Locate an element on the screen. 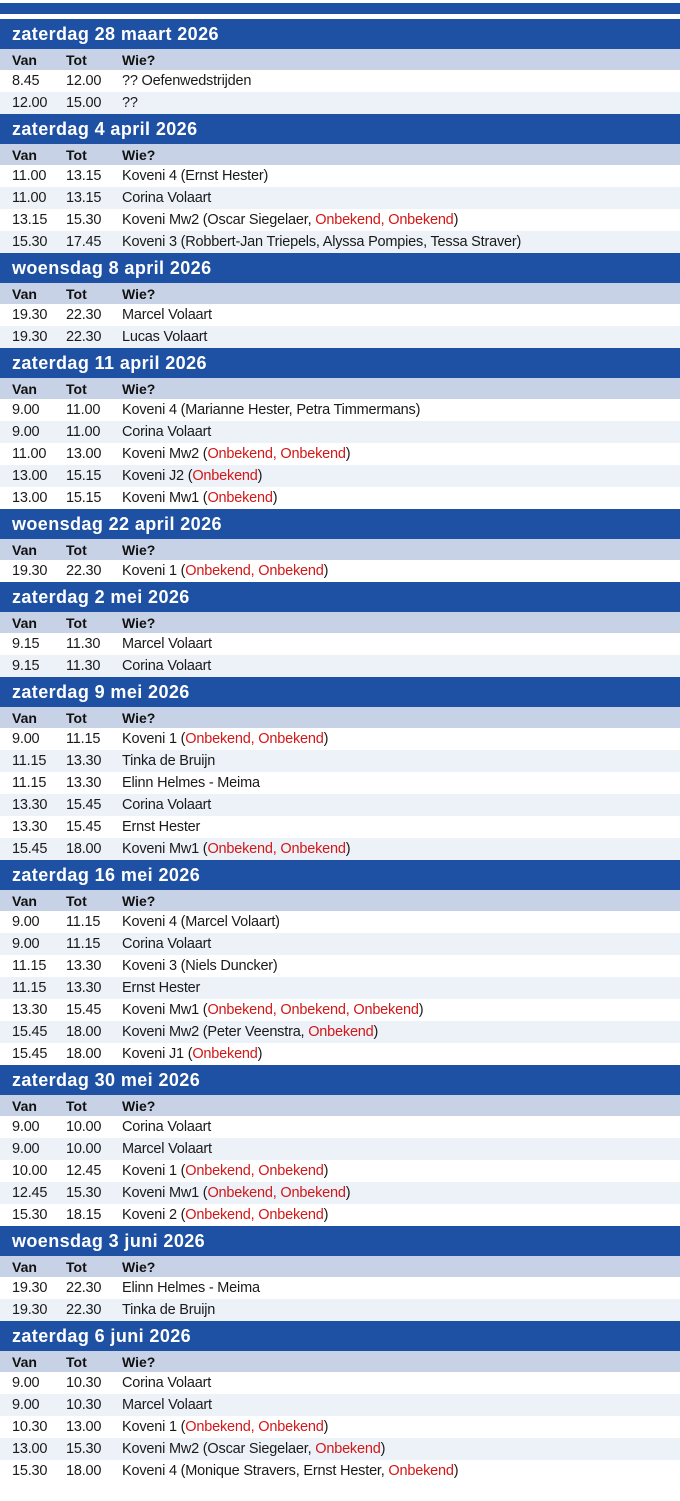 The height and width of the screenshot is (1501, 680). cell-tot: 15.45 is located at coordinates (84, 1010).